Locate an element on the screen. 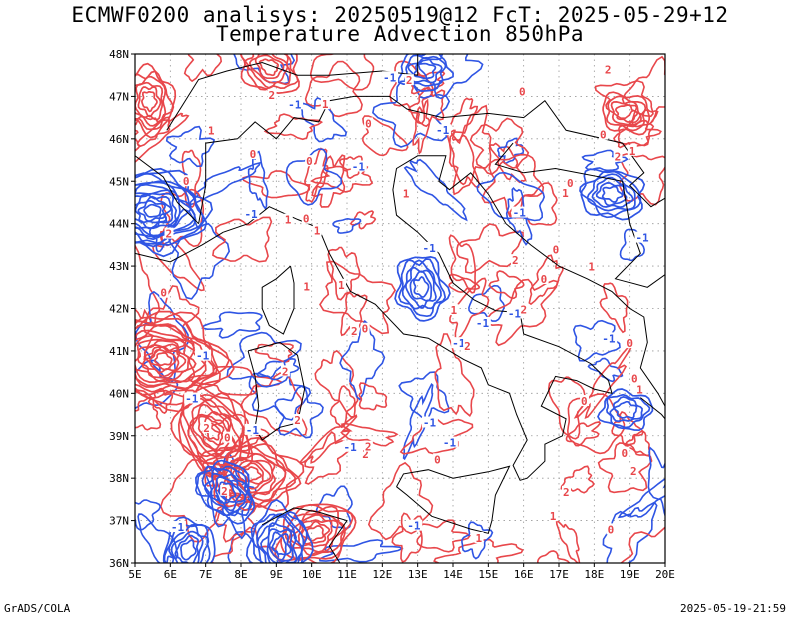 This screenshot has height=618, width=800. border-balkans is located at coordinates (579, 215).